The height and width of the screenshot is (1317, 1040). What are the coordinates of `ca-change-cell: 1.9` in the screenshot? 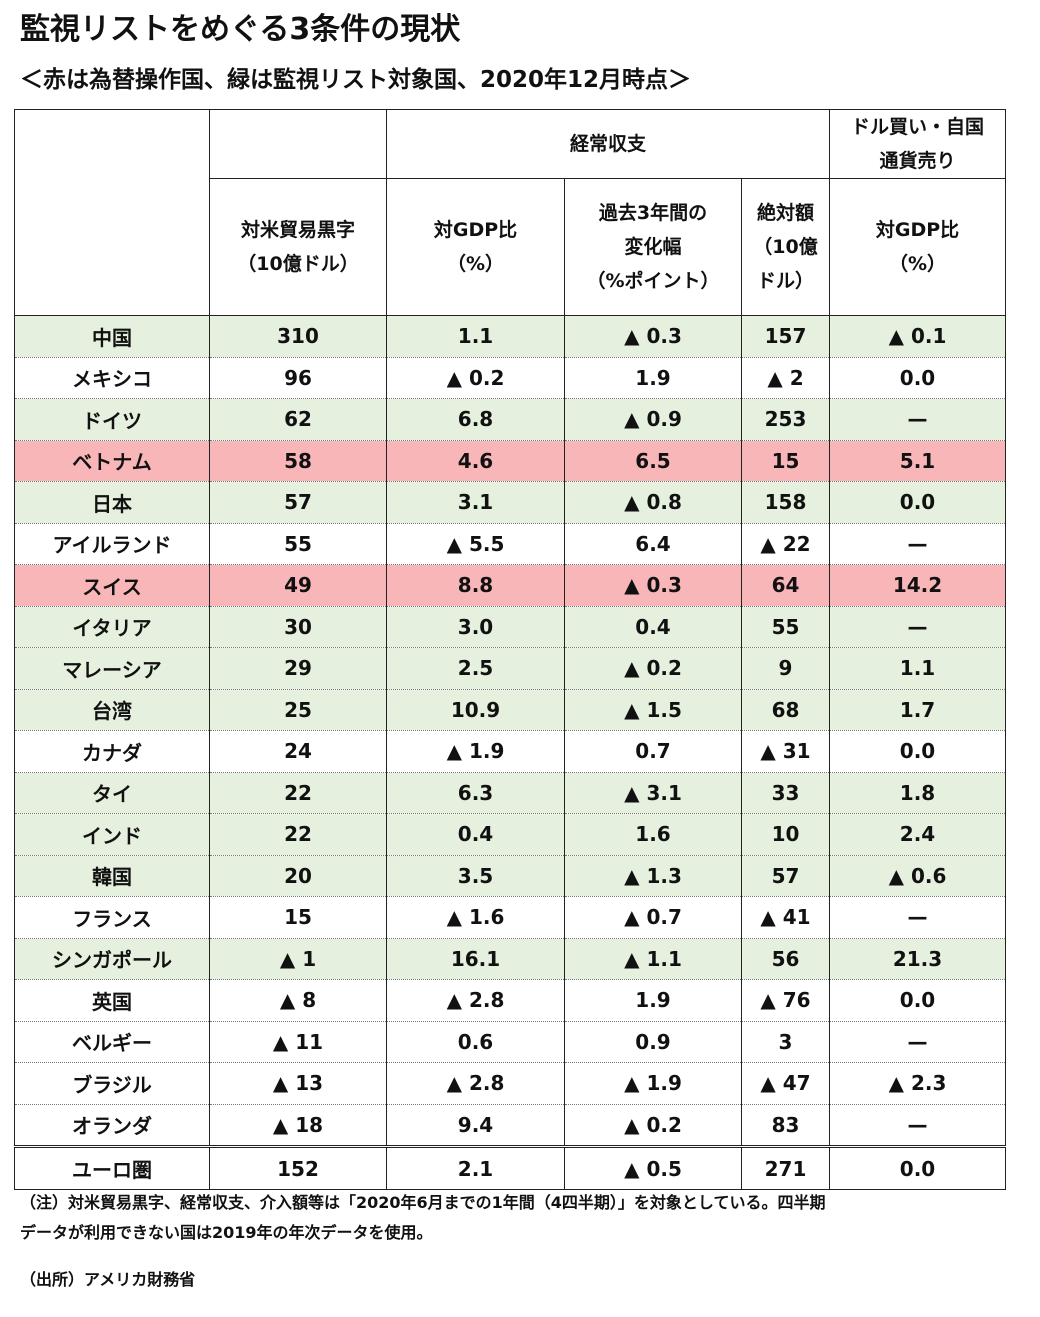 It's located at (653, 378).